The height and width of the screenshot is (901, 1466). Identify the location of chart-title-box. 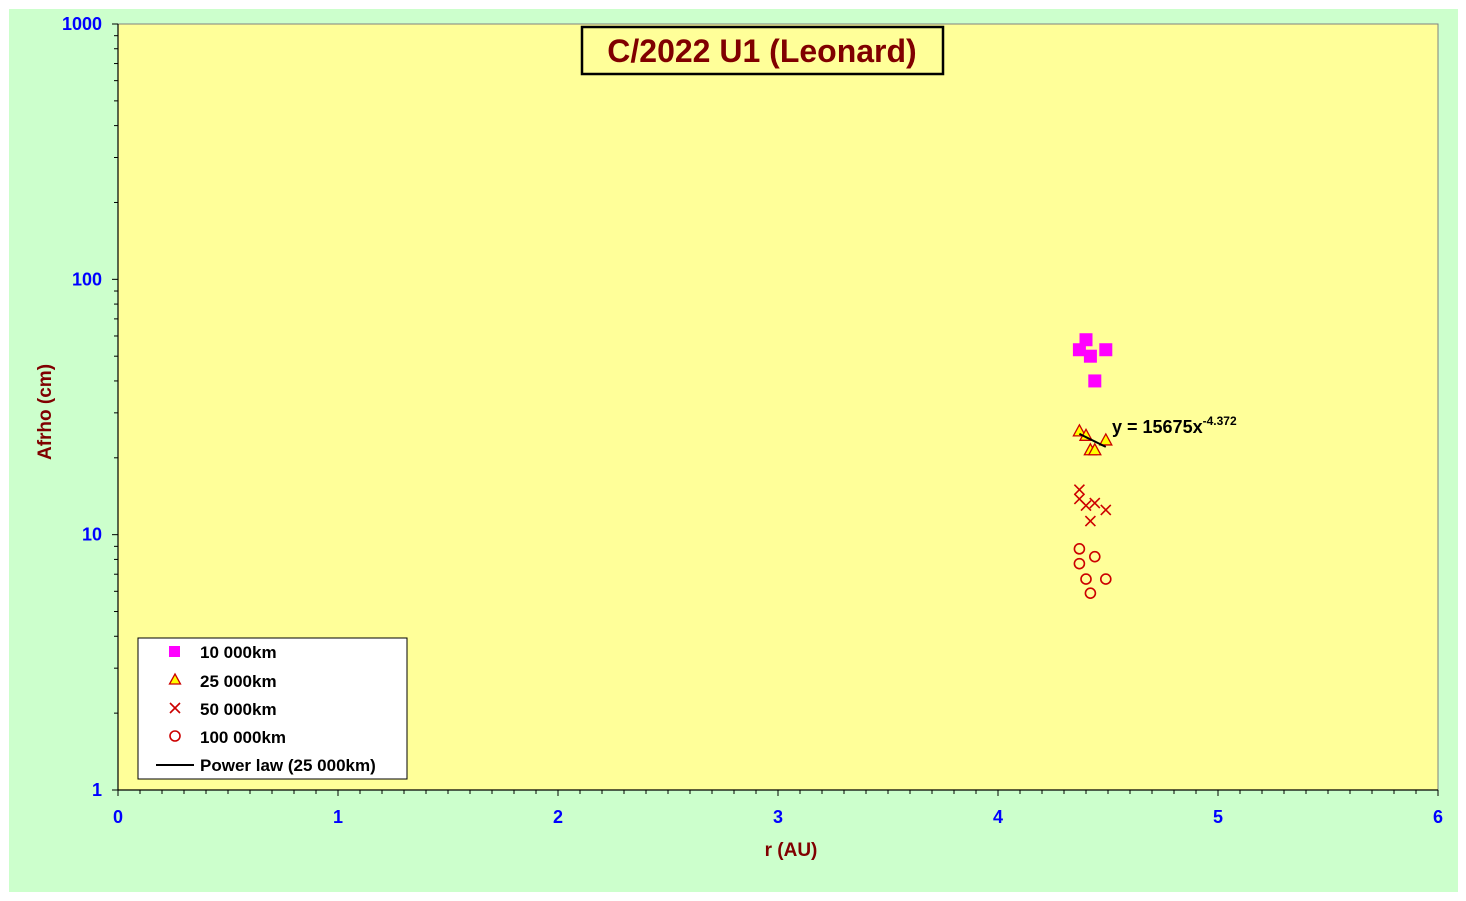
(762, 50).